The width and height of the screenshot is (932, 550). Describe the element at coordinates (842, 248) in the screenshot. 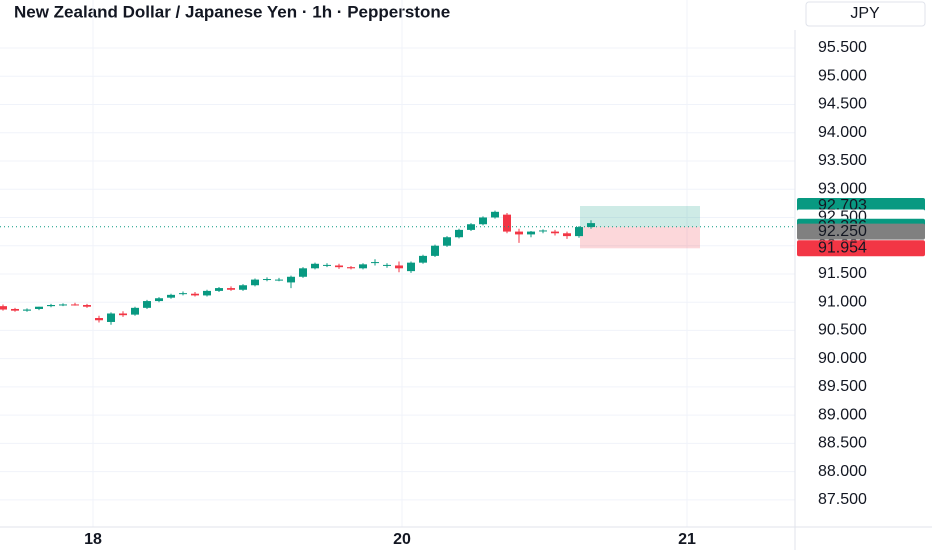

I see `price-label: 91.954` at that location.